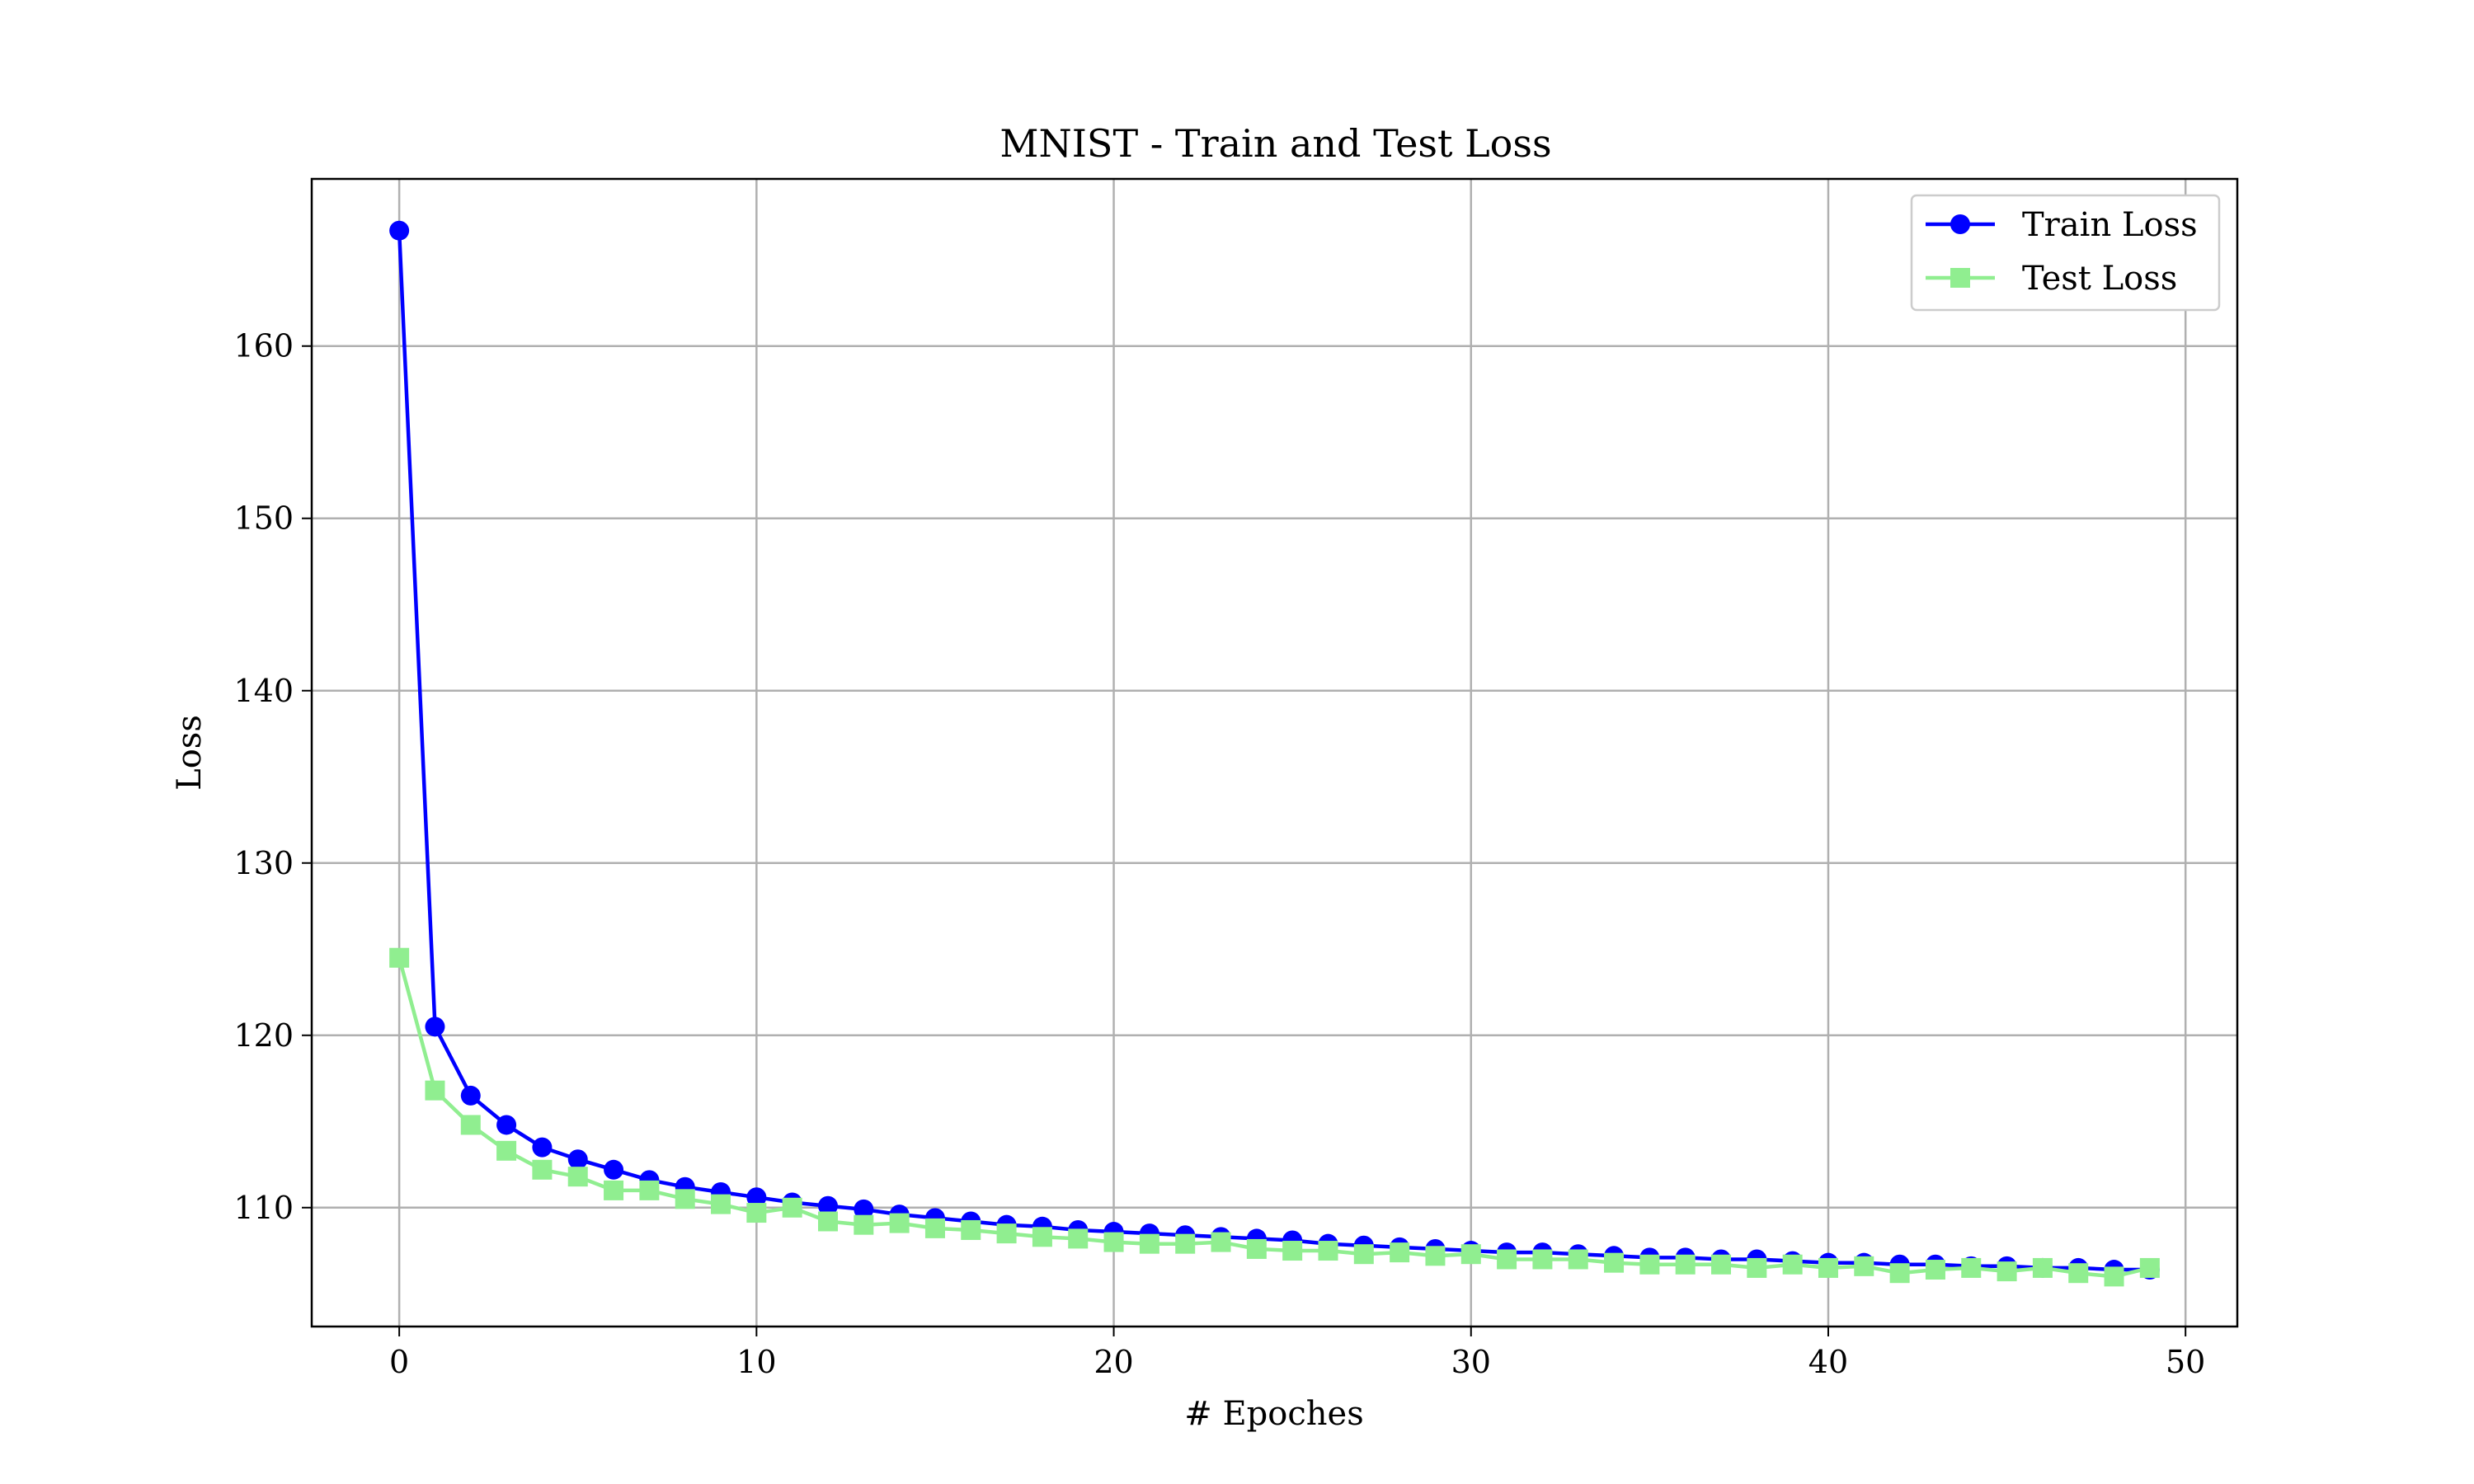 Image resolution: width=2474 pixels, height=1484 pixels. I want to click on x-tick-label: 30, so click(1471, 1362).